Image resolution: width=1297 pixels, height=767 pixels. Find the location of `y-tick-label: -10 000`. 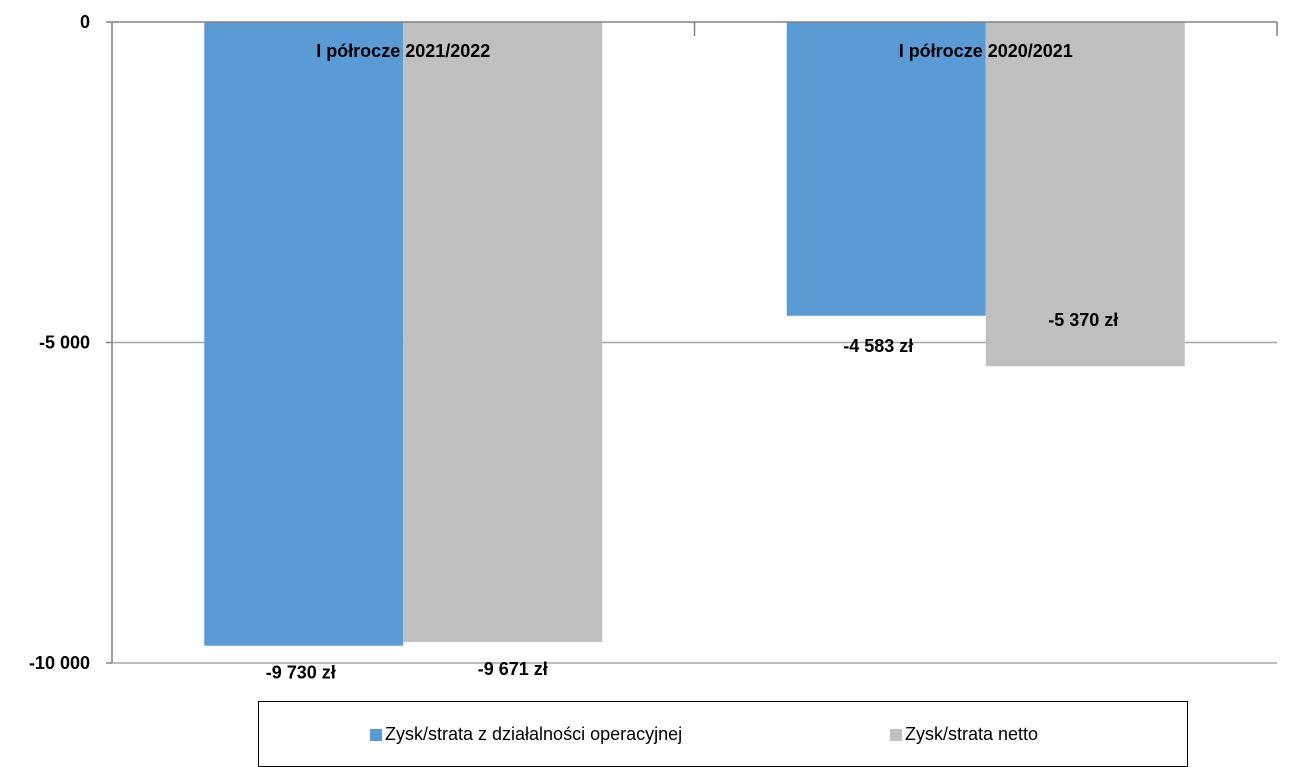

y-tick-label: -10 000 is located at coordinates (59, 663).